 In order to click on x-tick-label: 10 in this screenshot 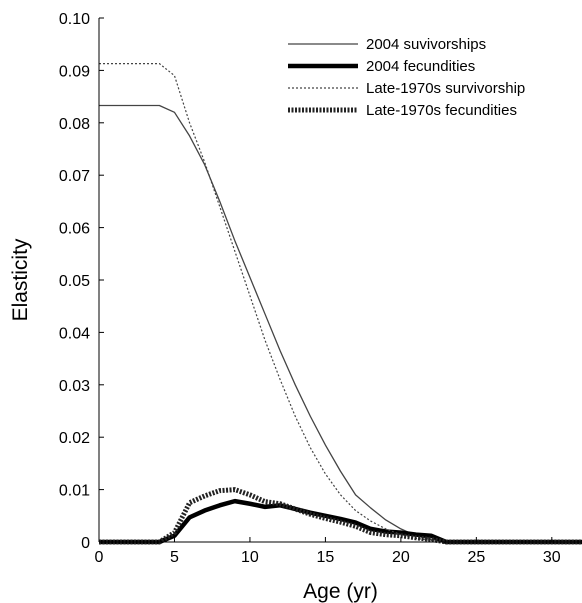, I will do `click(250, 557)`.